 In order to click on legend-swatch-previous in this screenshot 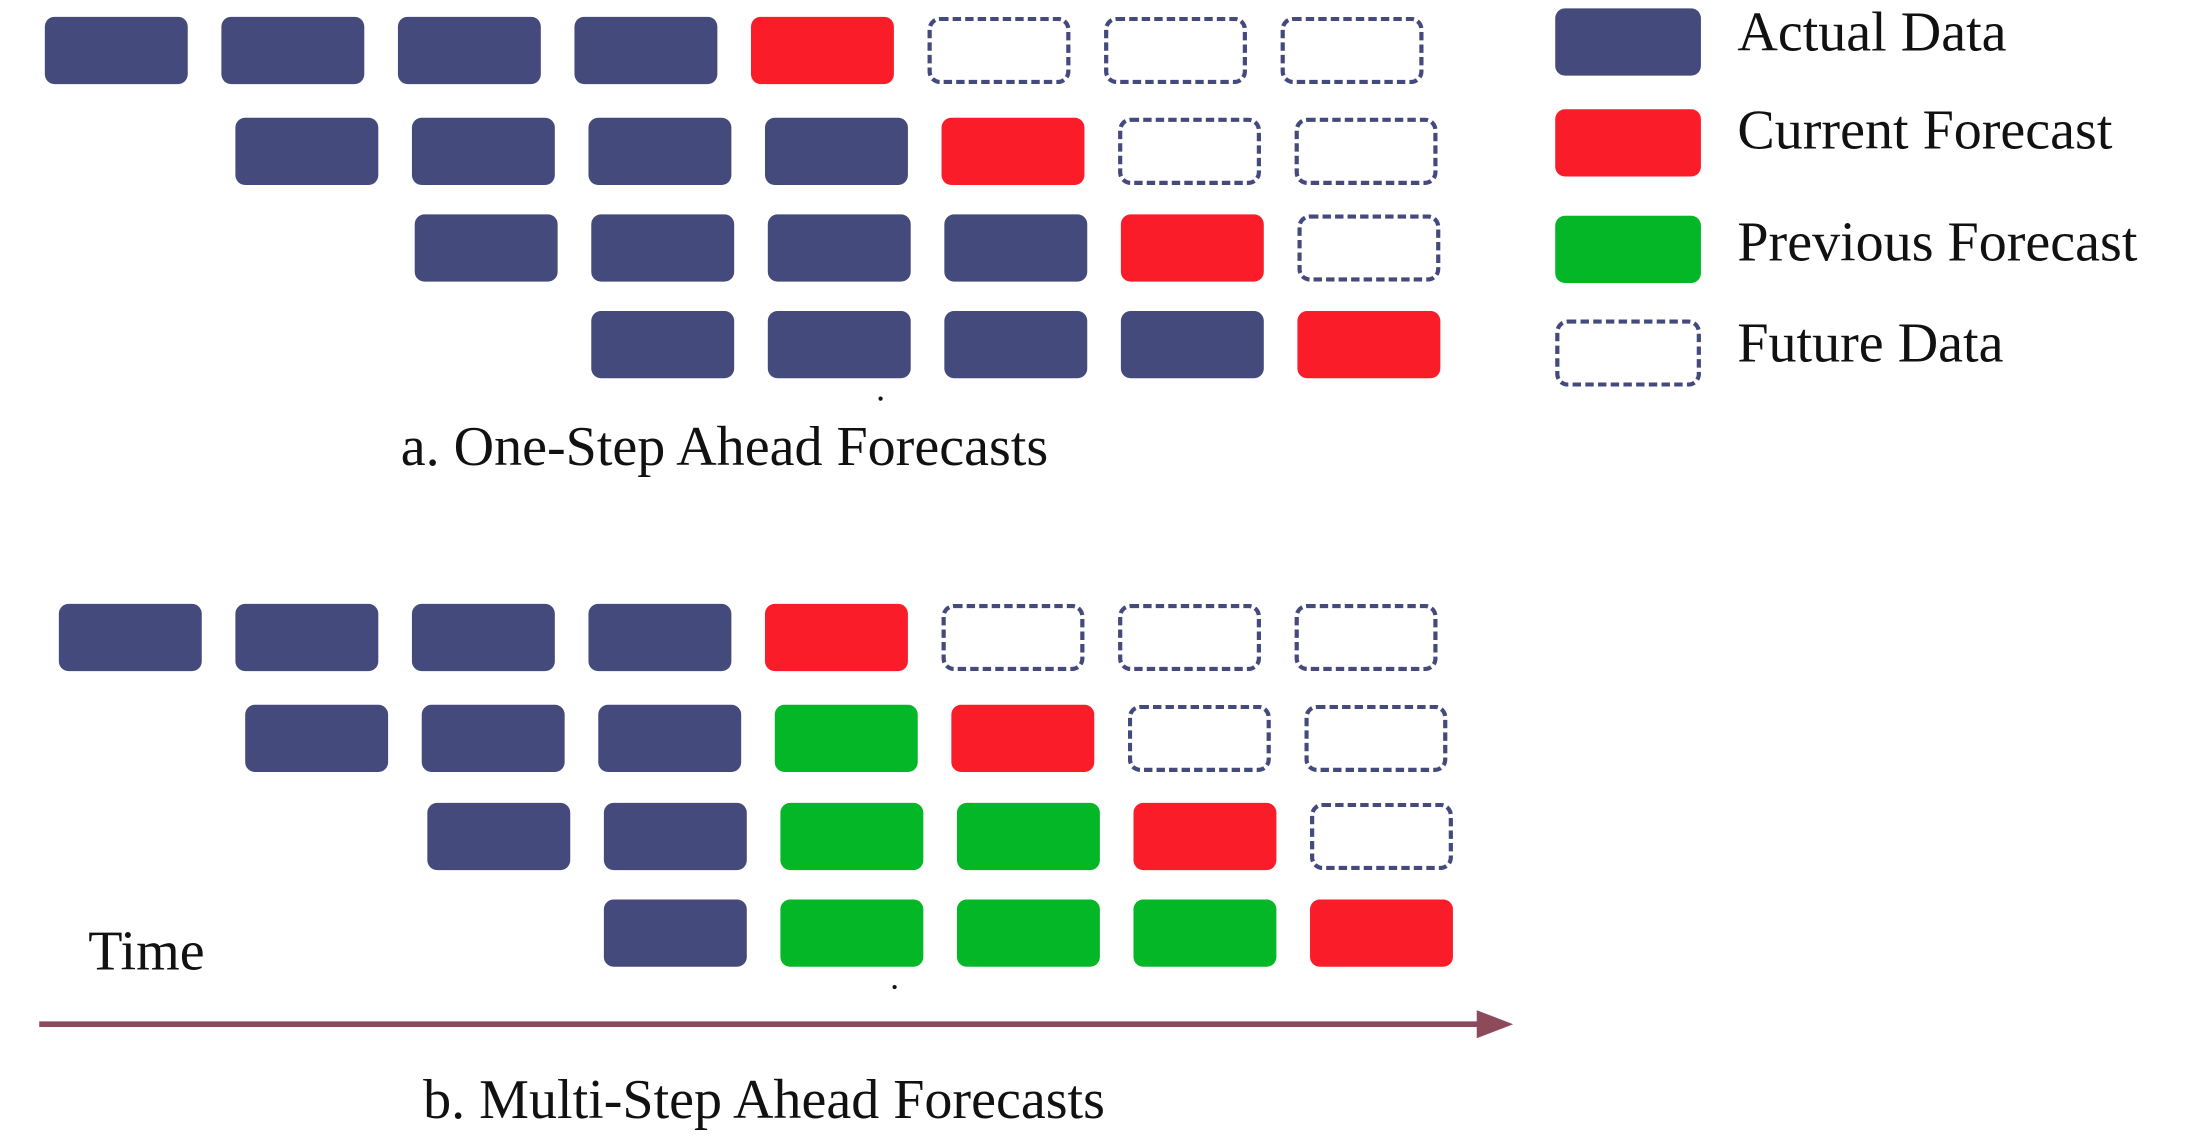, I will do `click(1628, 249)`.